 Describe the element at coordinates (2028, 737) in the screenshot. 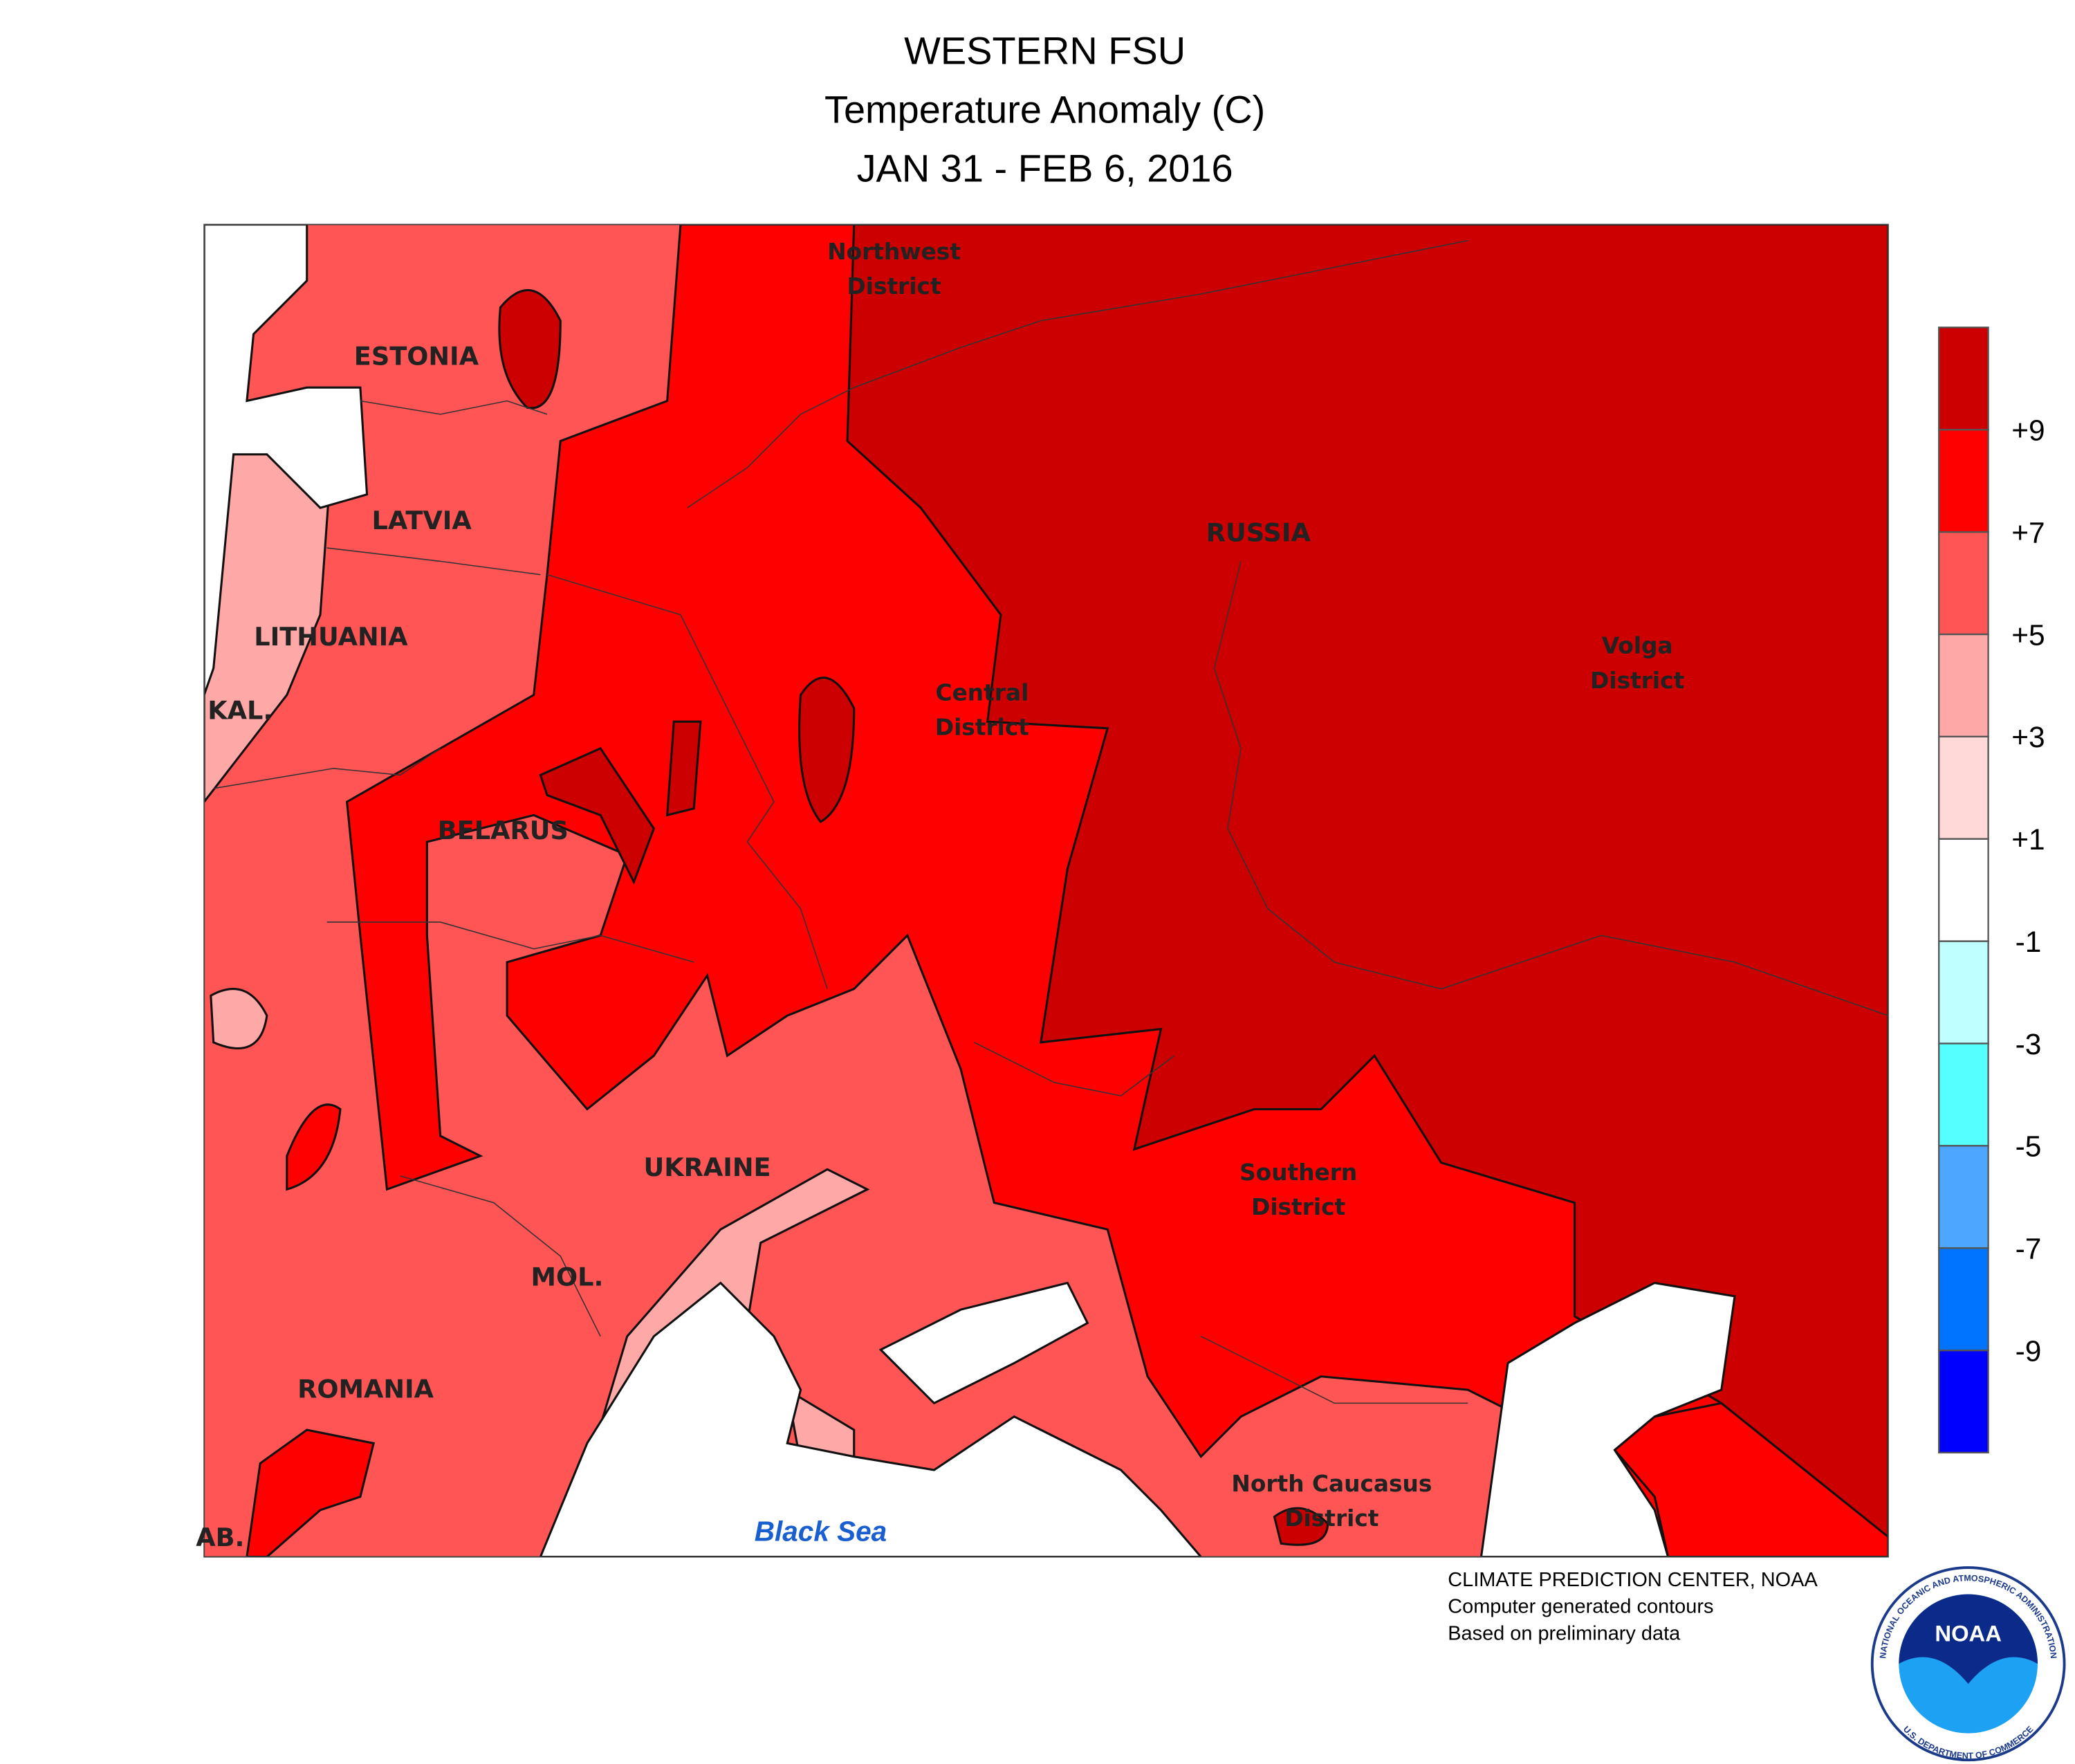

I see `legend-label: +3` at that location.